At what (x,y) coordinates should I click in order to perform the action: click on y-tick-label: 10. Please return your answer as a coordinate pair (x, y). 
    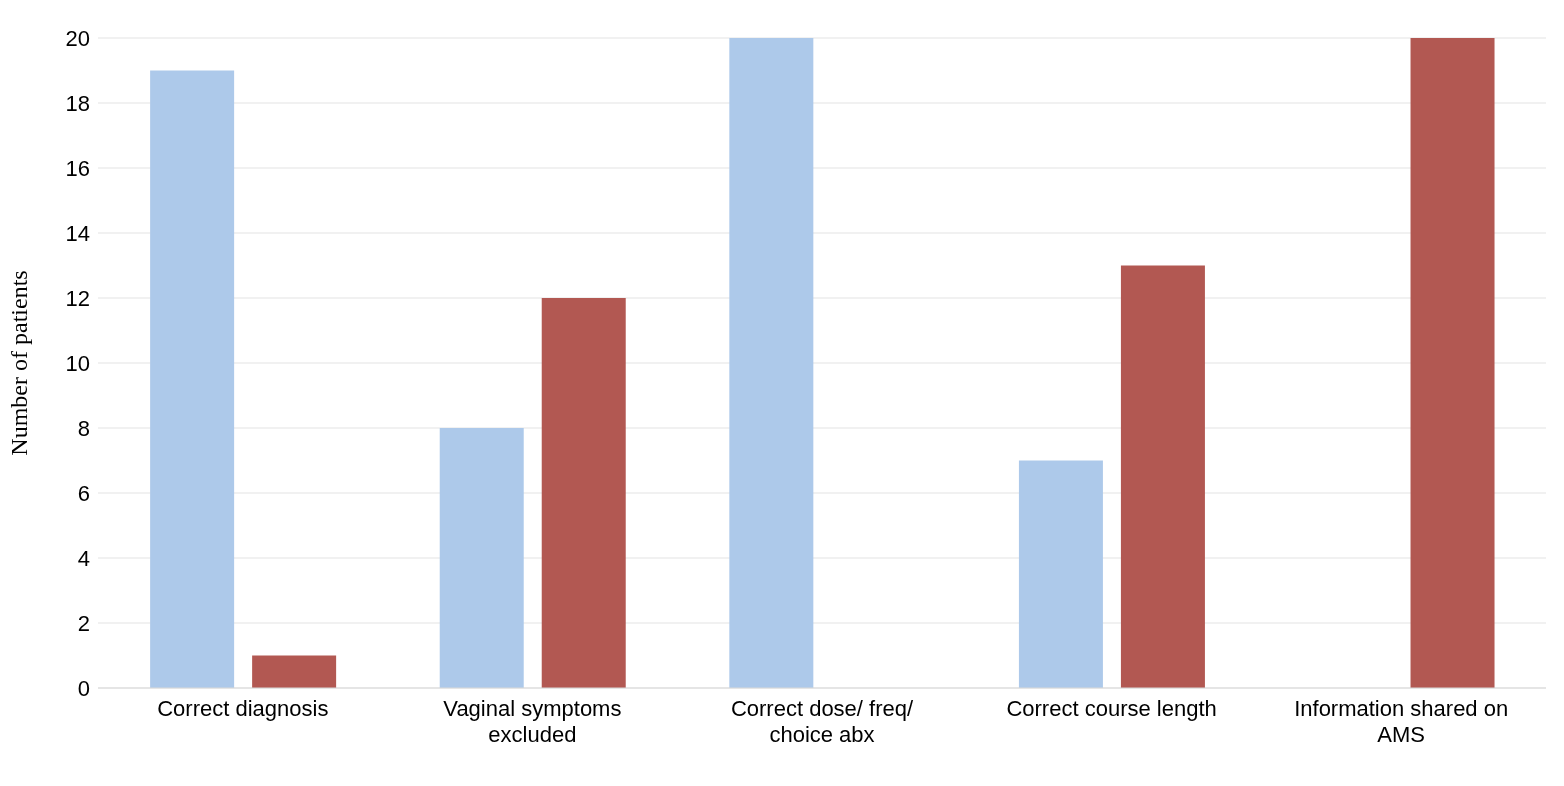
    Looking at the image, I should click on (77, 363).